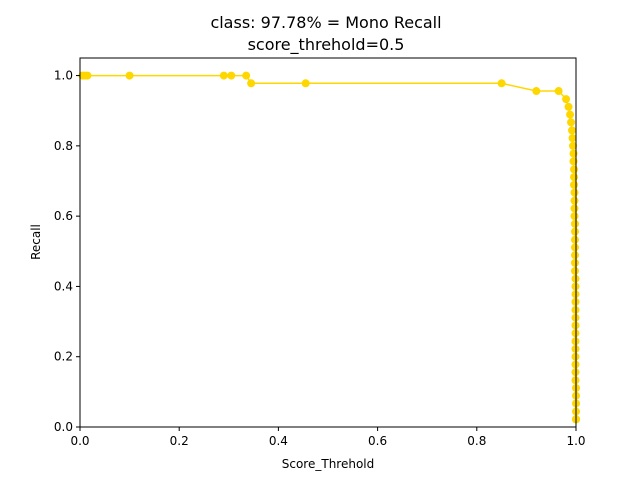 The image size is (640, 480). What do you see at coordinates (36, 242) in the screenshot?
I see `y-axis-label: Recall` at bounding box center [36, 242].